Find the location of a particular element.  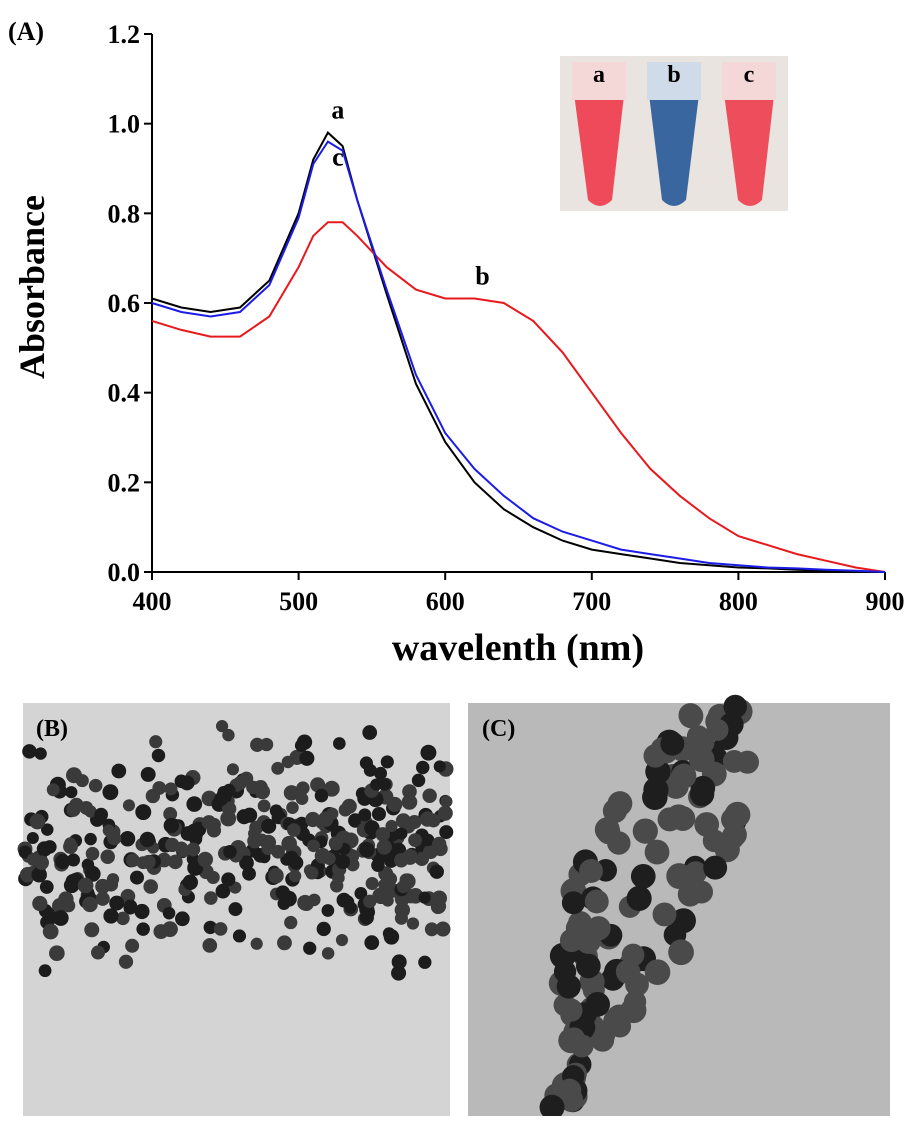

inset-label: a is located at coordinates (599, 75).